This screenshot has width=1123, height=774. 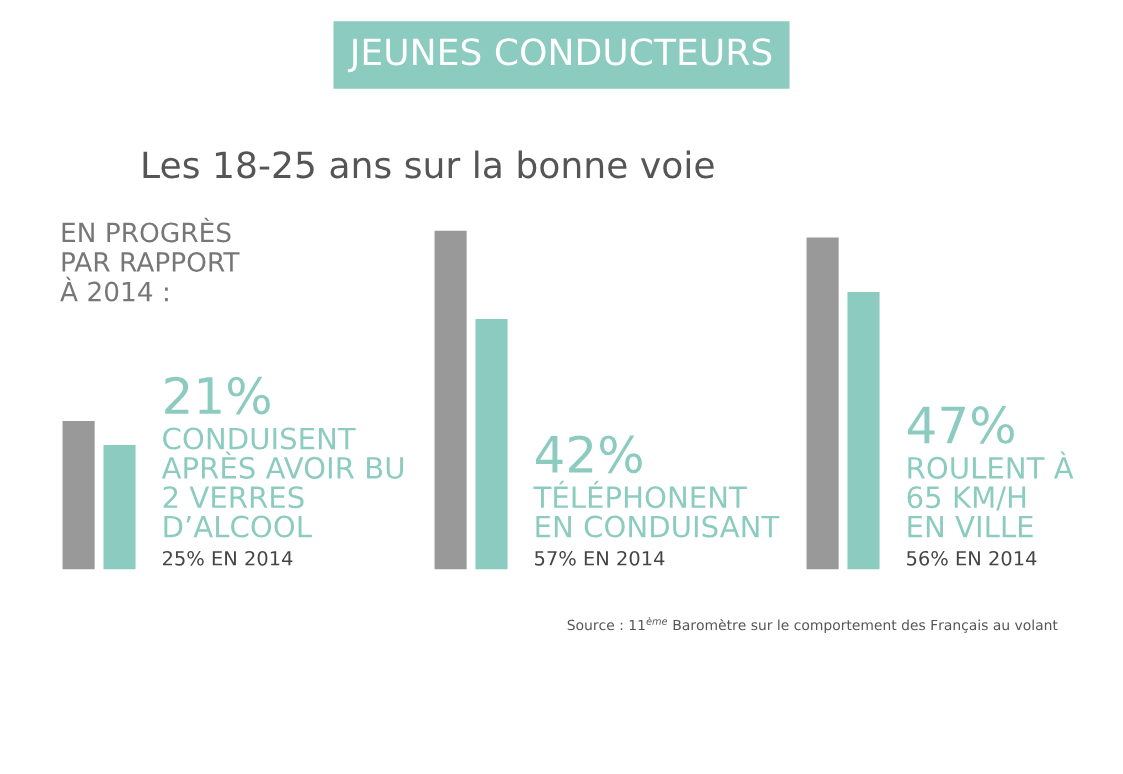 What do you see at coordinates (282, 482) in the screenshot?
I see `annotation: CONDUISENT APRÈS AVOIR BU 2 VERRES D’ALCOOL` at bounding box center [282, 482].